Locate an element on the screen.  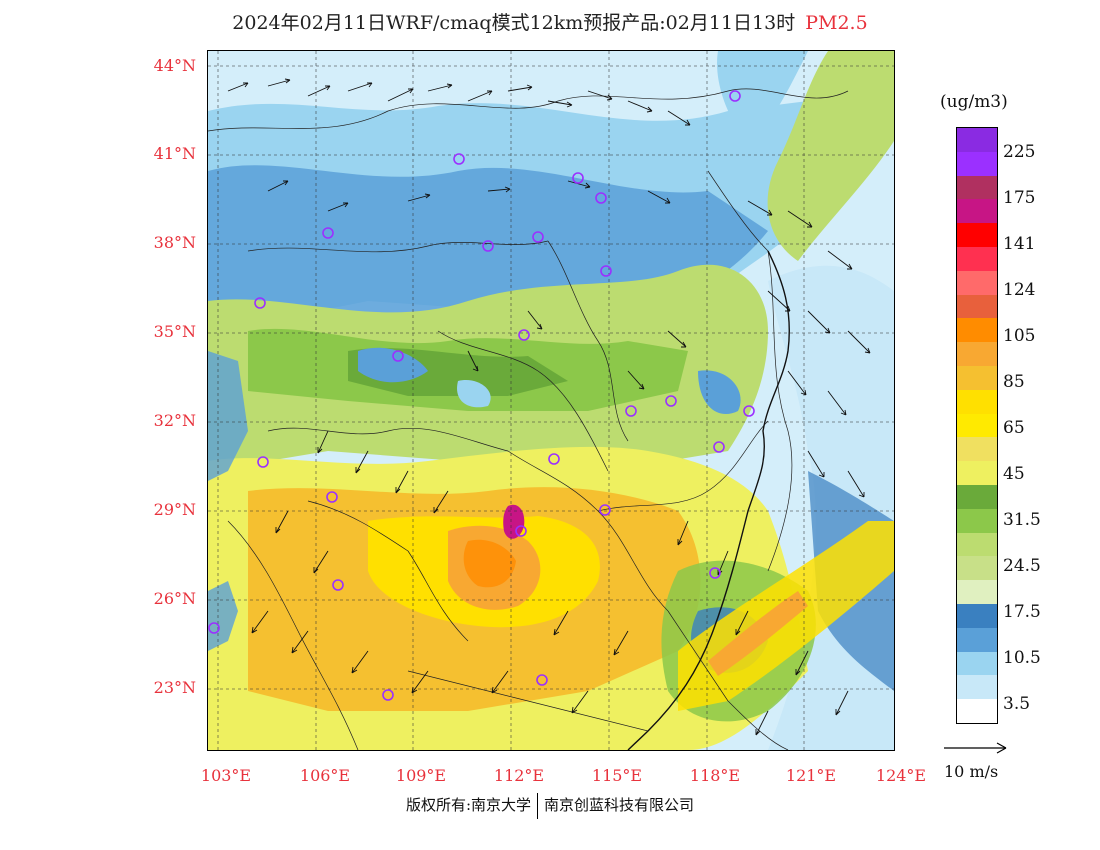
lon-label-109: 109°E is located at coordinates (421, 775).